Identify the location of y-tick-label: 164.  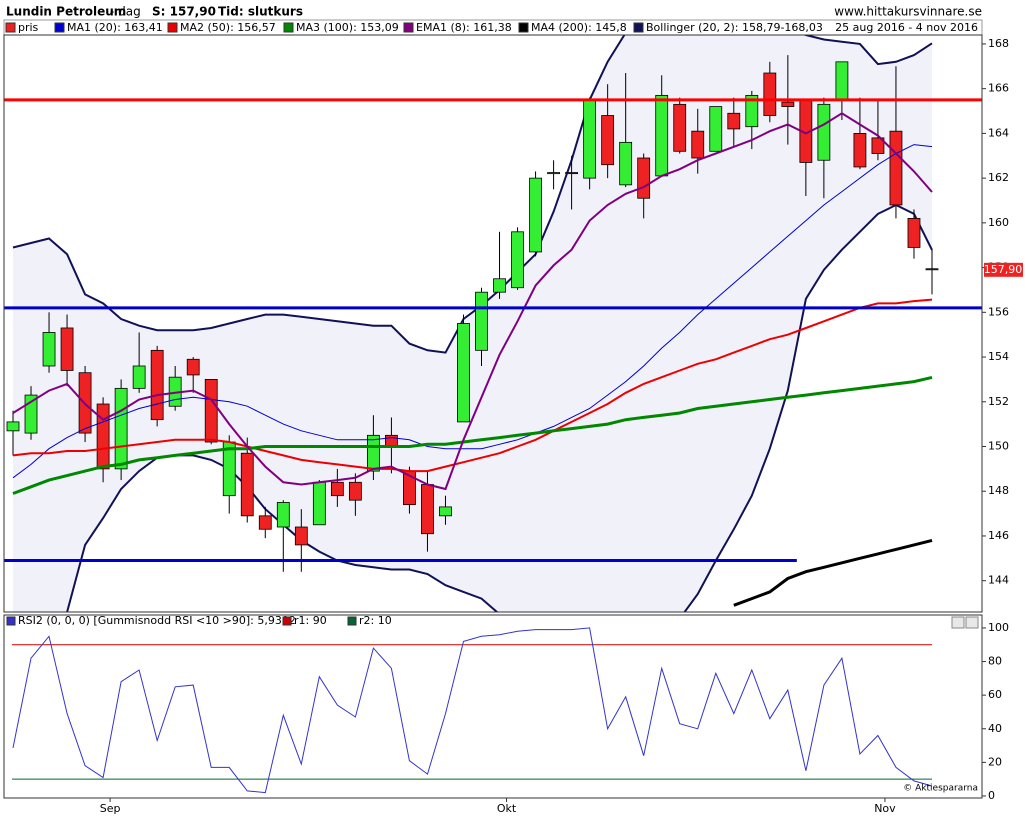
(998, 132).